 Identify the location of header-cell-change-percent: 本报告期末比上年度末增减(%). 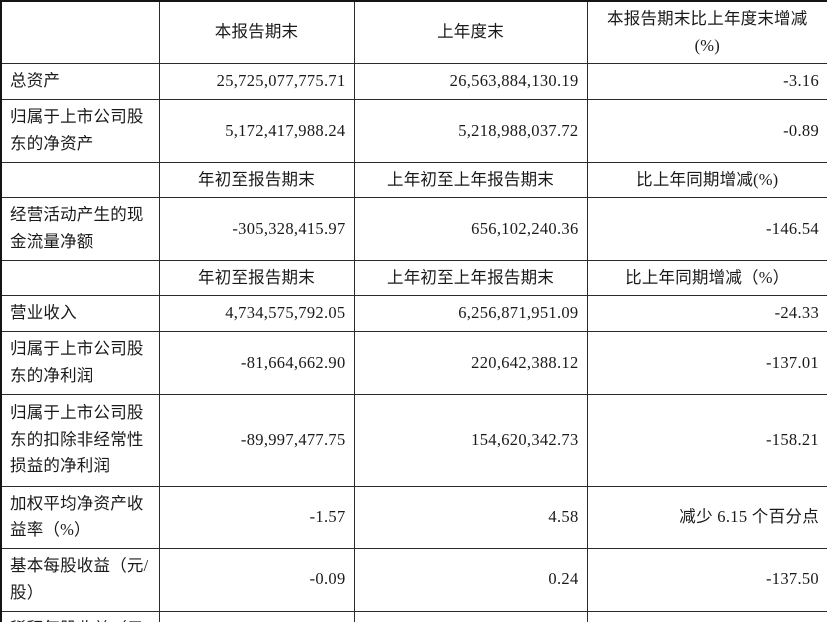
(706, 32).